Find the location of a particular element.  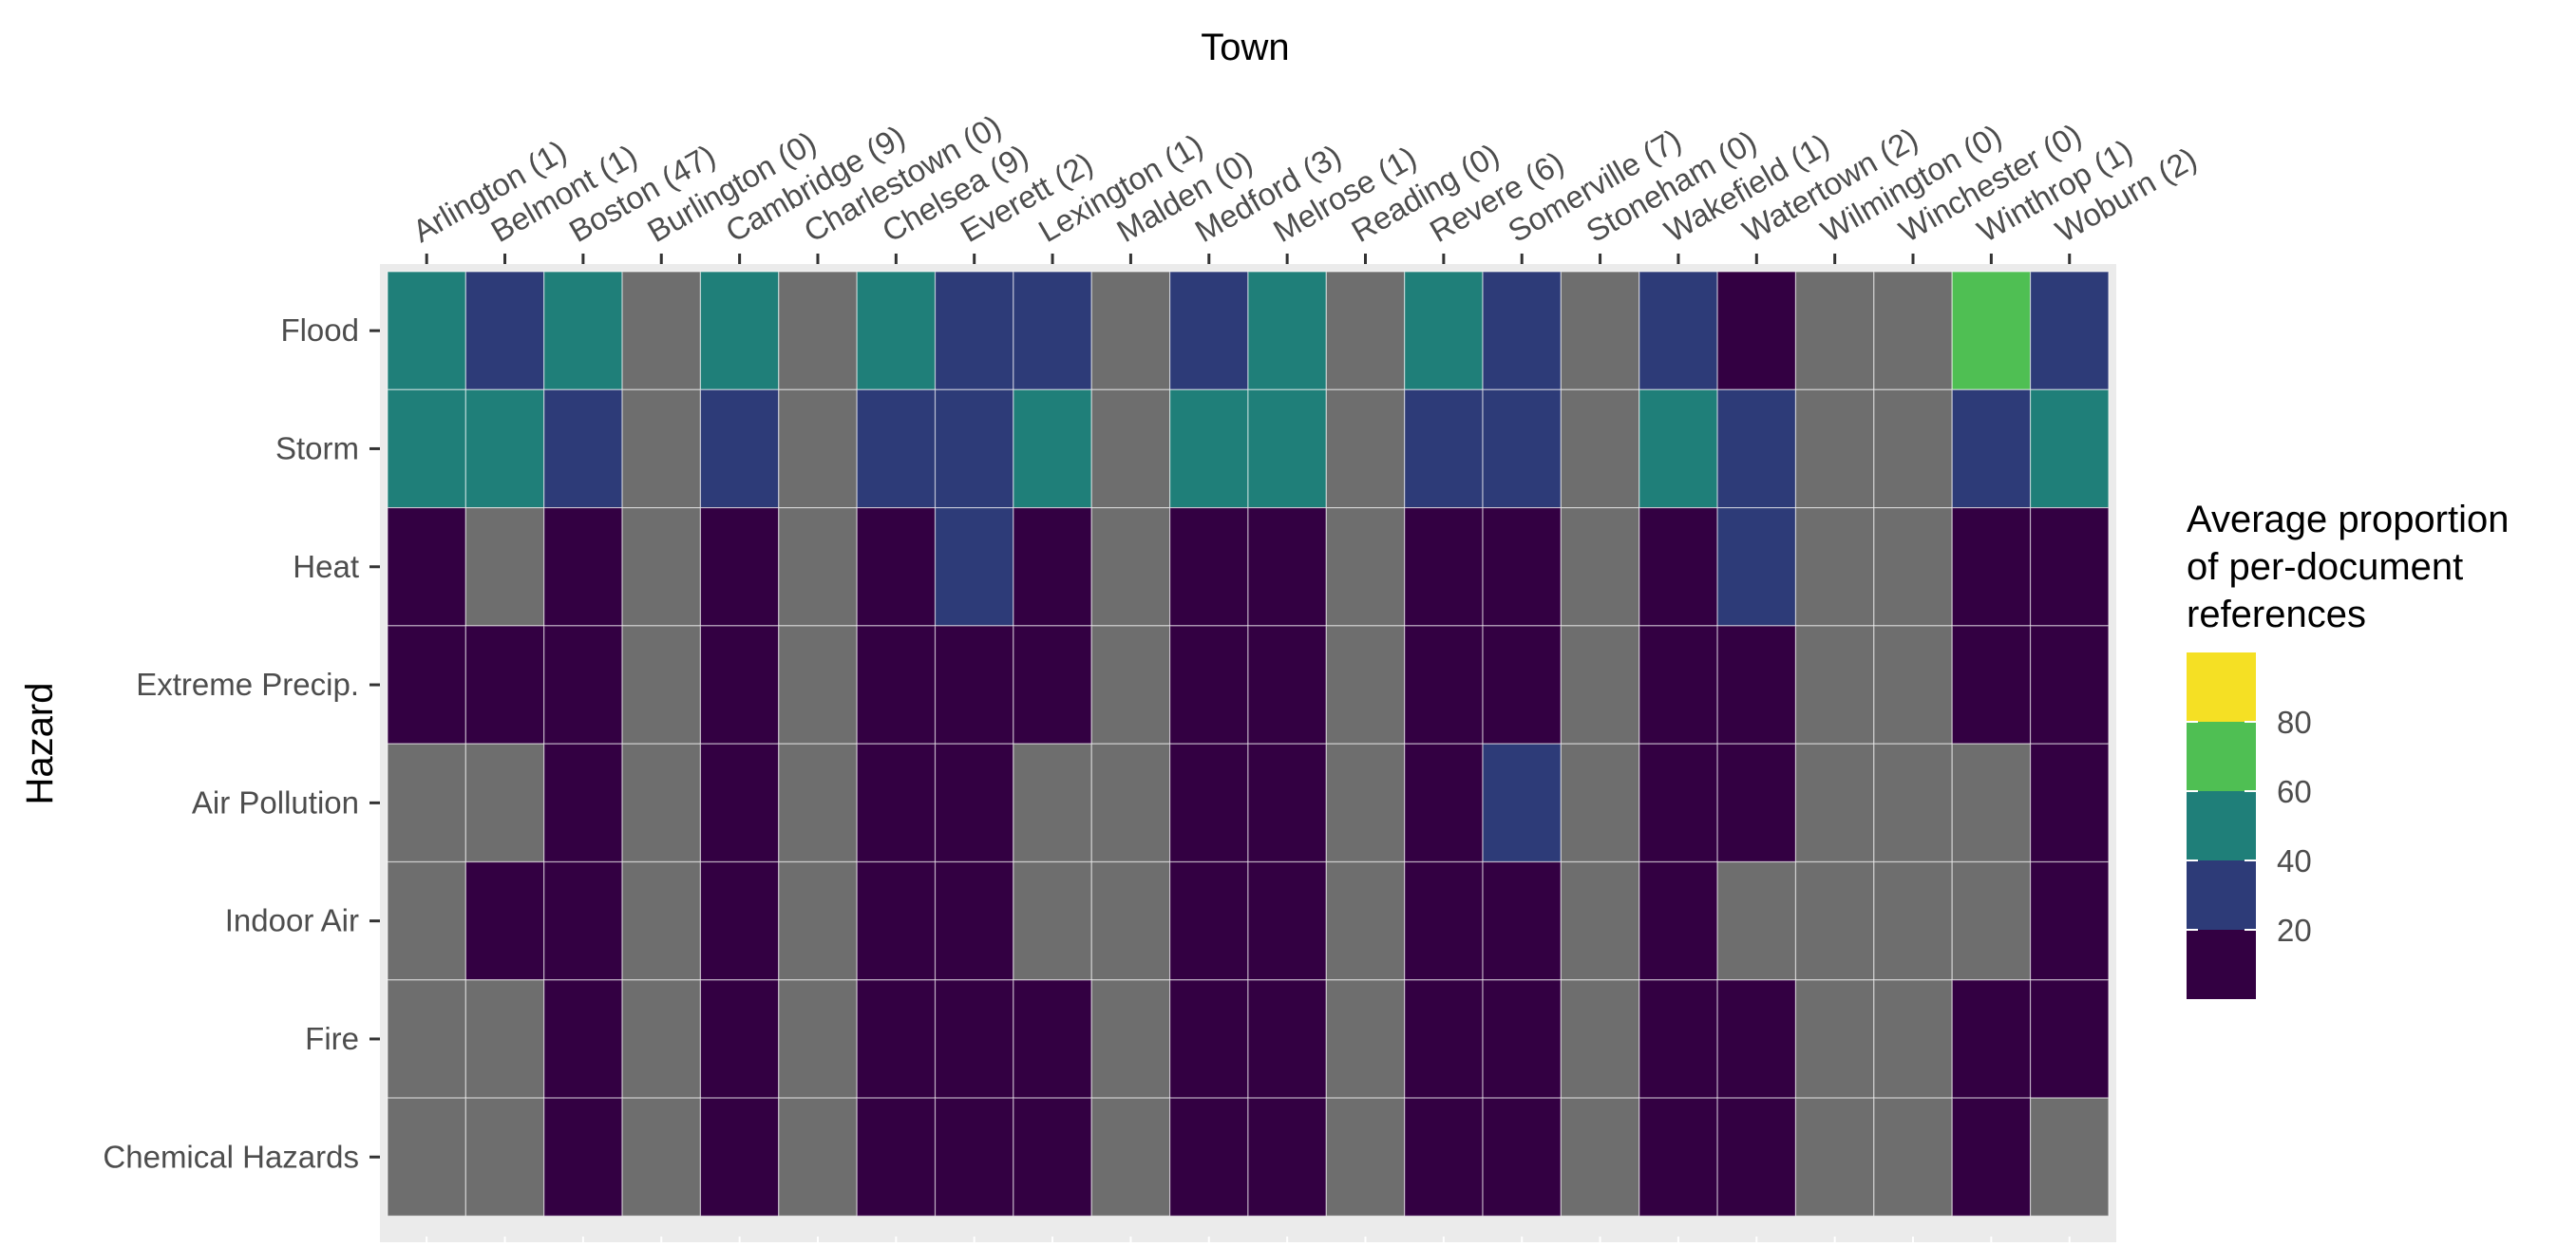

y-axis-title: Hazard is located at coordinates (40, 744).